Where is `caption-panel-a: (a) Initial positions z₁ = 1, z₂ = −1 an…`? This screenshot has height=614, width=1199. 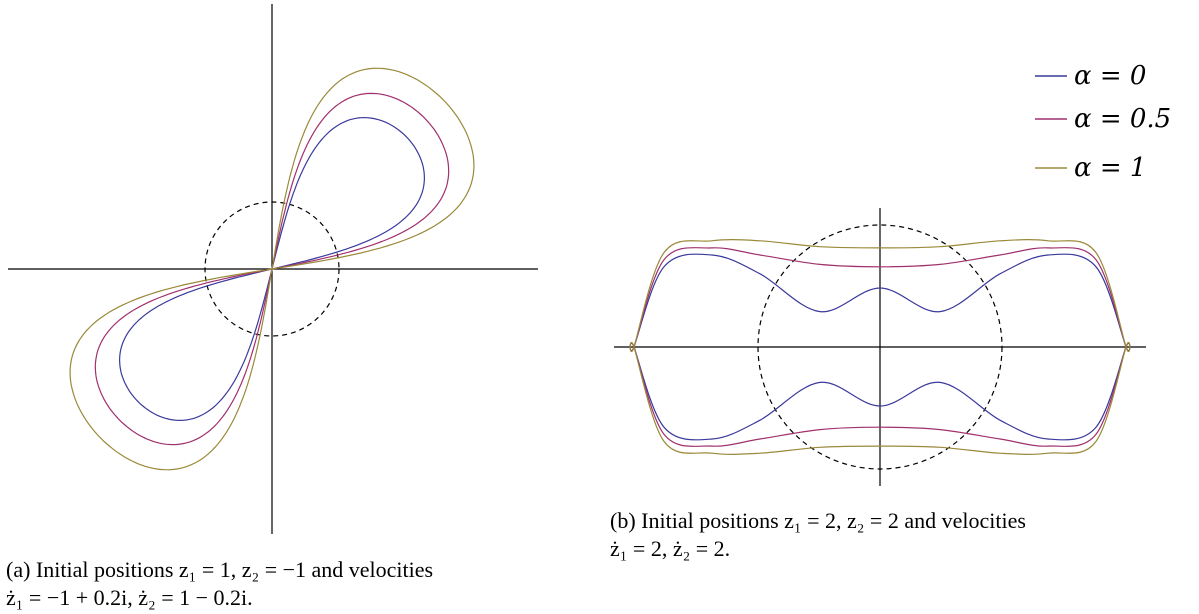 caption-panel-a: (a) Initial positions z₁ = 1, z₂ = −1 an… is located at coordinates (301, 584).